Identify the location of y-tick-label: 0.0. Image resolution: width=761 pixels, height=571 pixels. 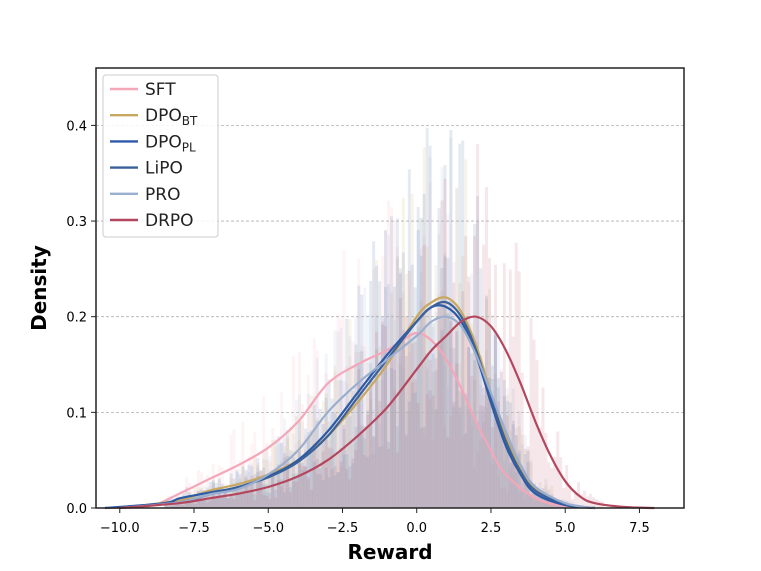
(76, 509).